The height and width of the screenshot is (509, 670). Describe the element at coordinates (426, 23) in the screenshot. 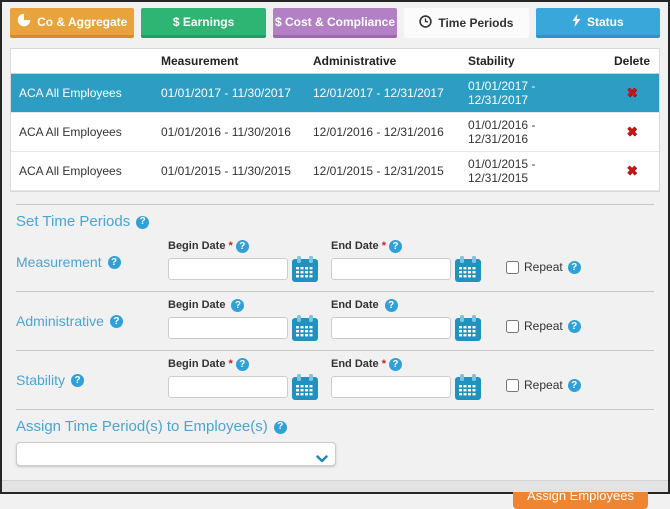

I see `clock-icon` at that location.